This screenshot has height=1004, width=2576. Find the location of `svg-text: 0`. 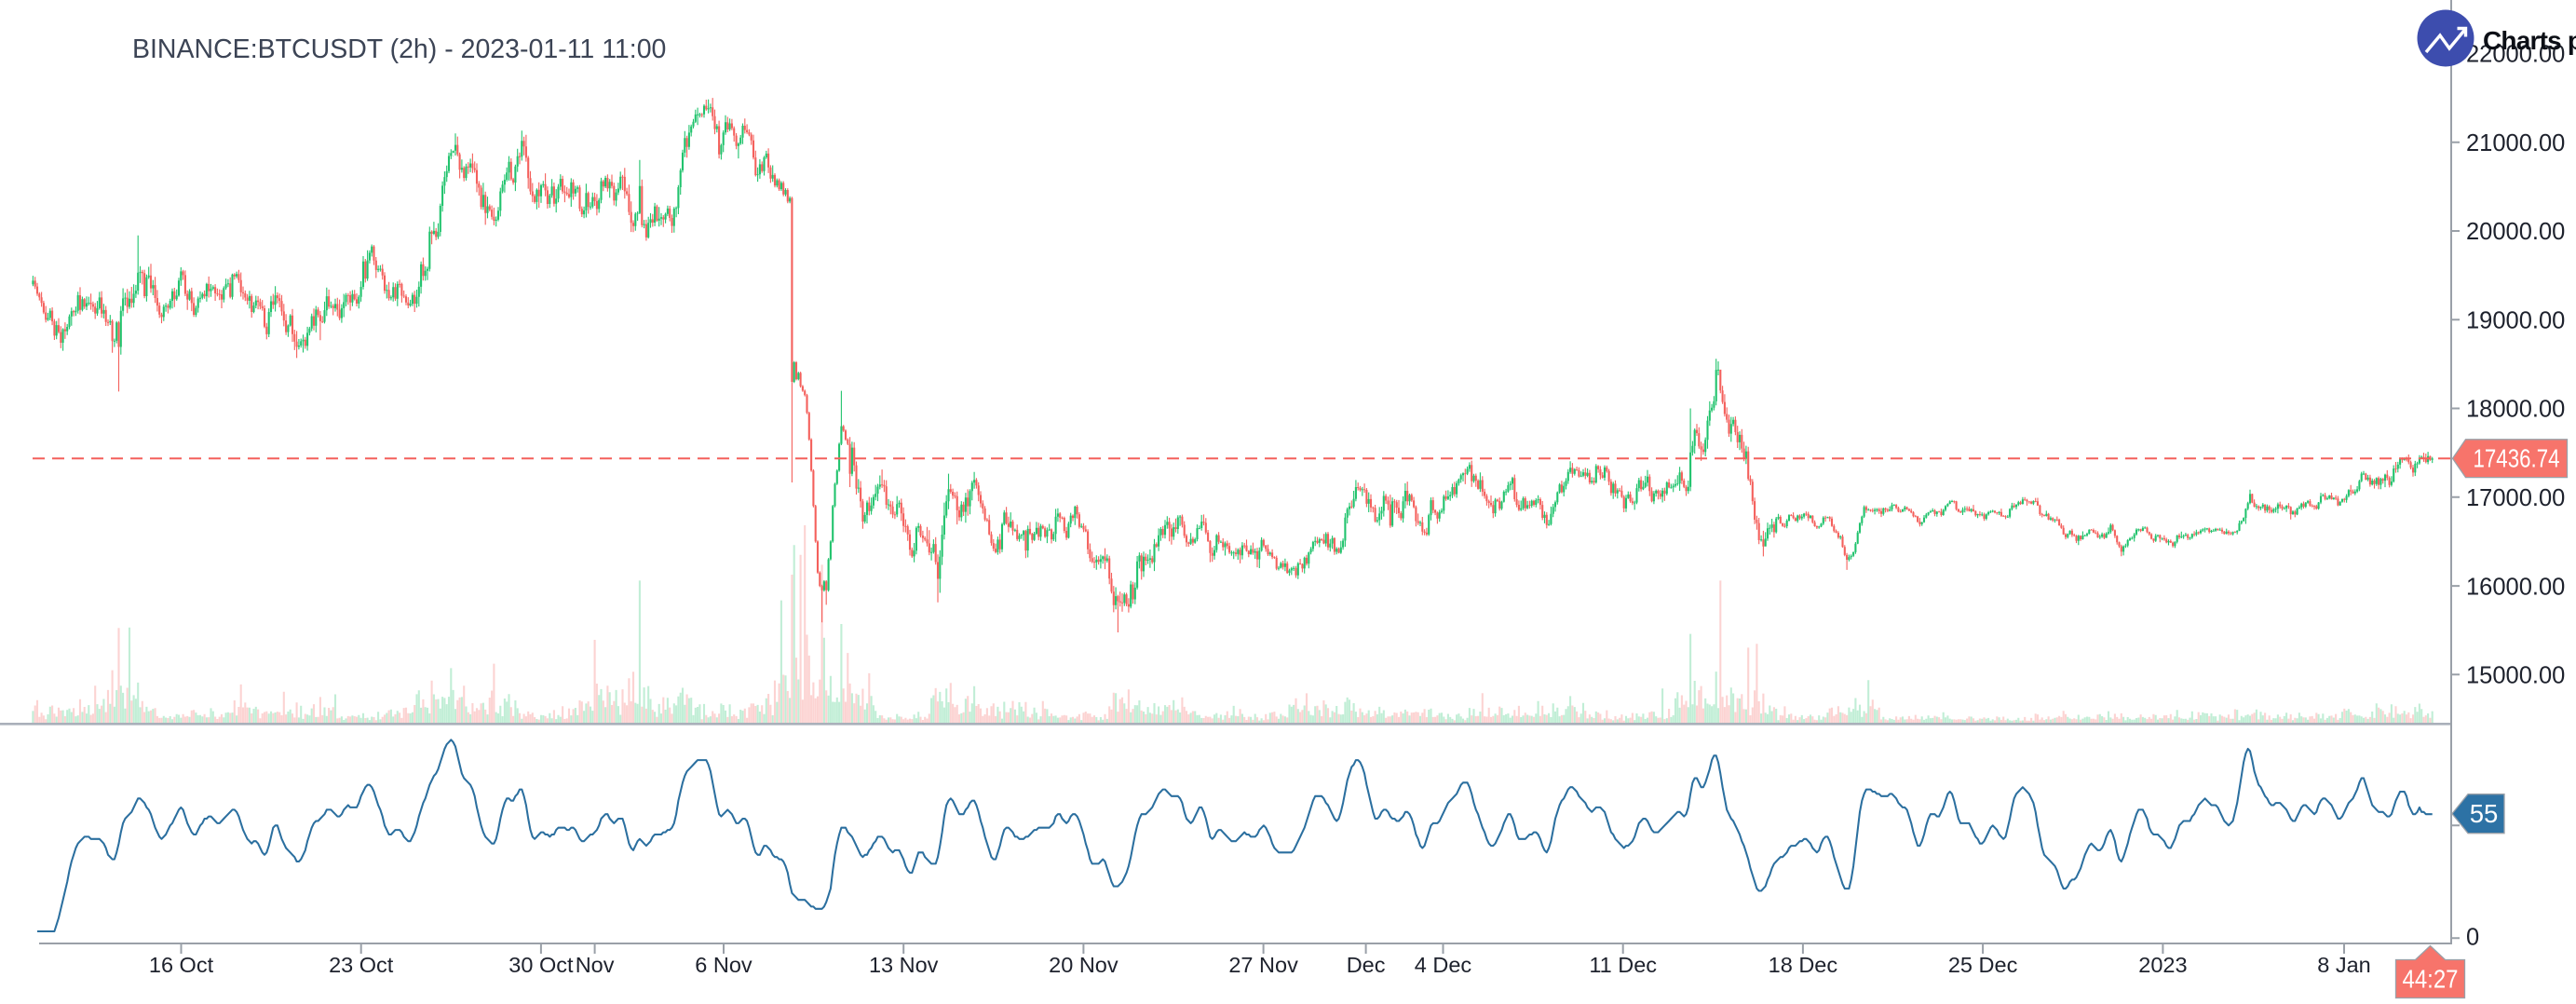

svg-text: 0 is located at coordinates (2472, 938).